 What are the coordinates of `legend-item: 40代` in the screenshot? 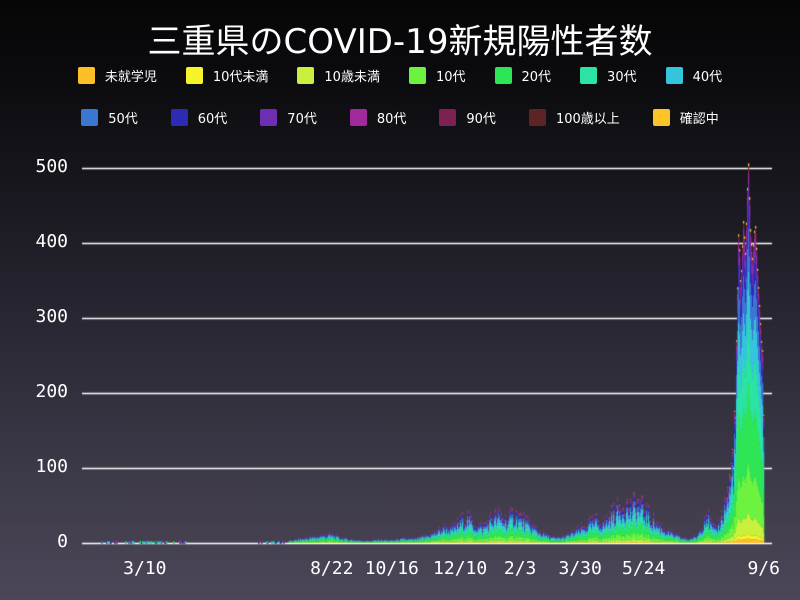 It's located at (694, 75).